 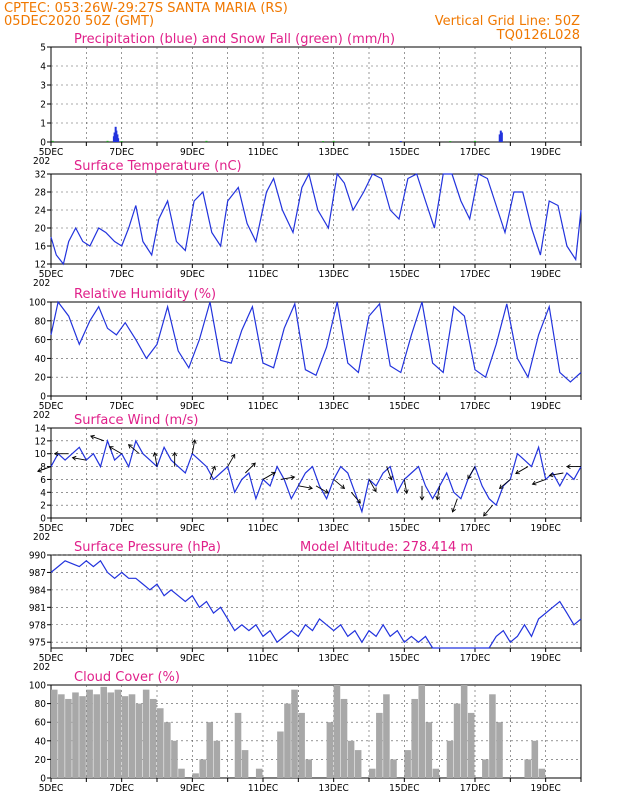 I want to click on temp-line, so click(x=316, y=219).